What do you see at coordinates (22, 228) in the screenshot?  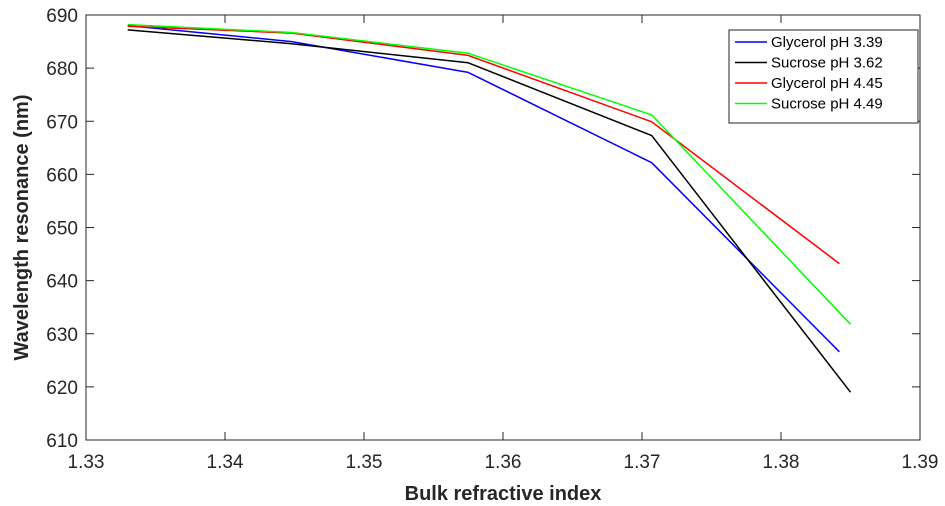 I see `y-axis-label: Wavelength resonance (nm)` at bounding box center [22, 228].